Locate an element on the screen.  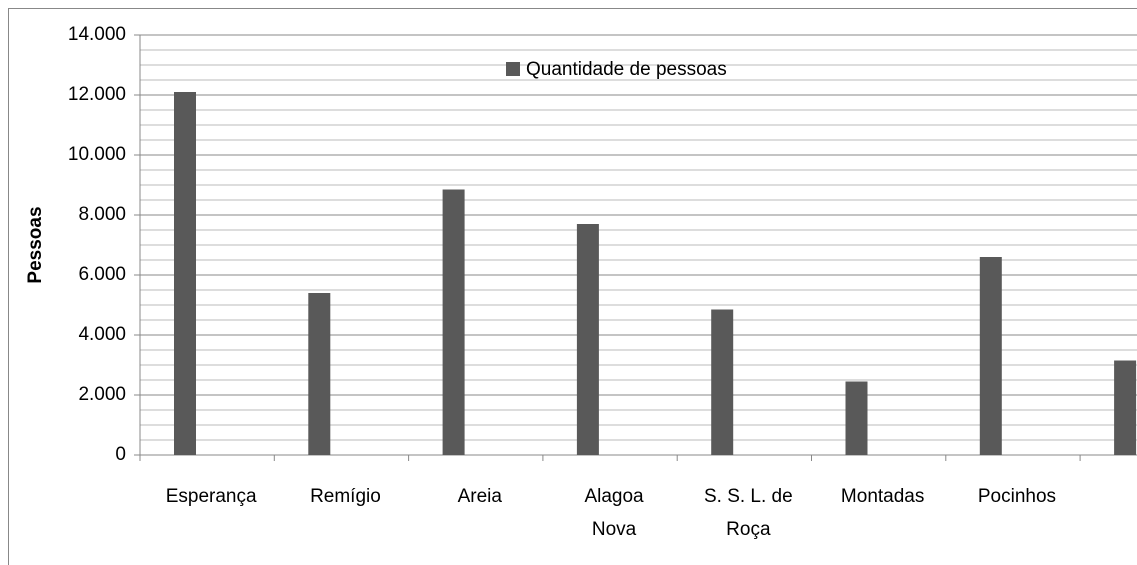
y-tick-label: 10.000 is located at coordinates (97, 154).